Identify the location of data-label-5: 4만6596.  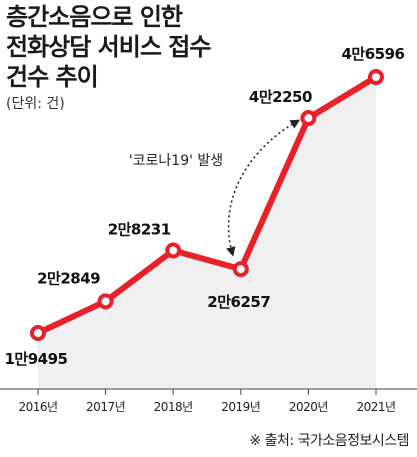
(373, 54).